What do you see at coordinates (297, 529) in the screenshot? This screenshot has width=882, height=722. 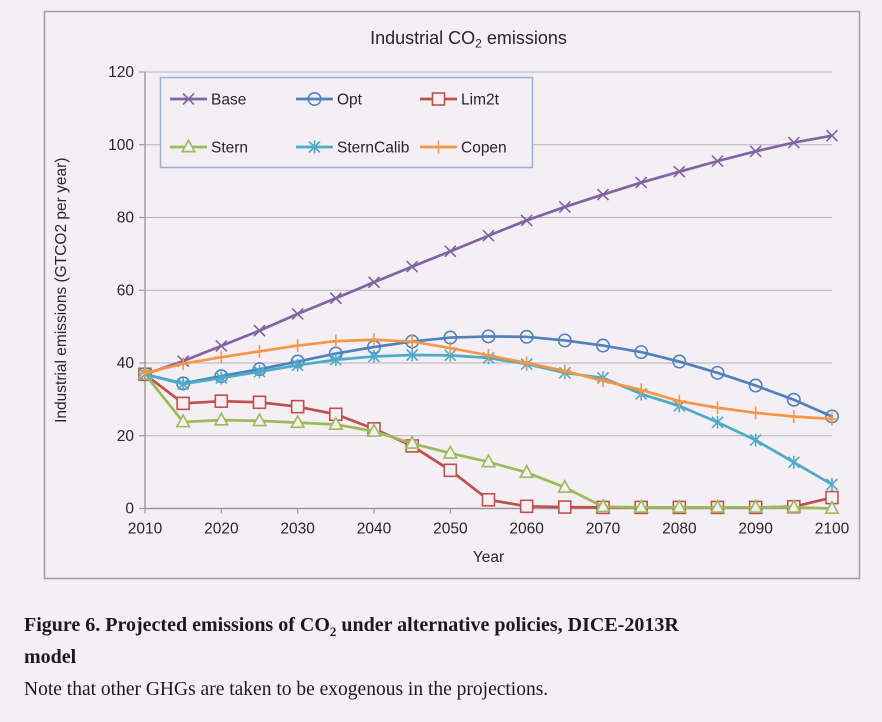 I see `x-tick-label-2030: 2030` at bounding box center [297, 529].